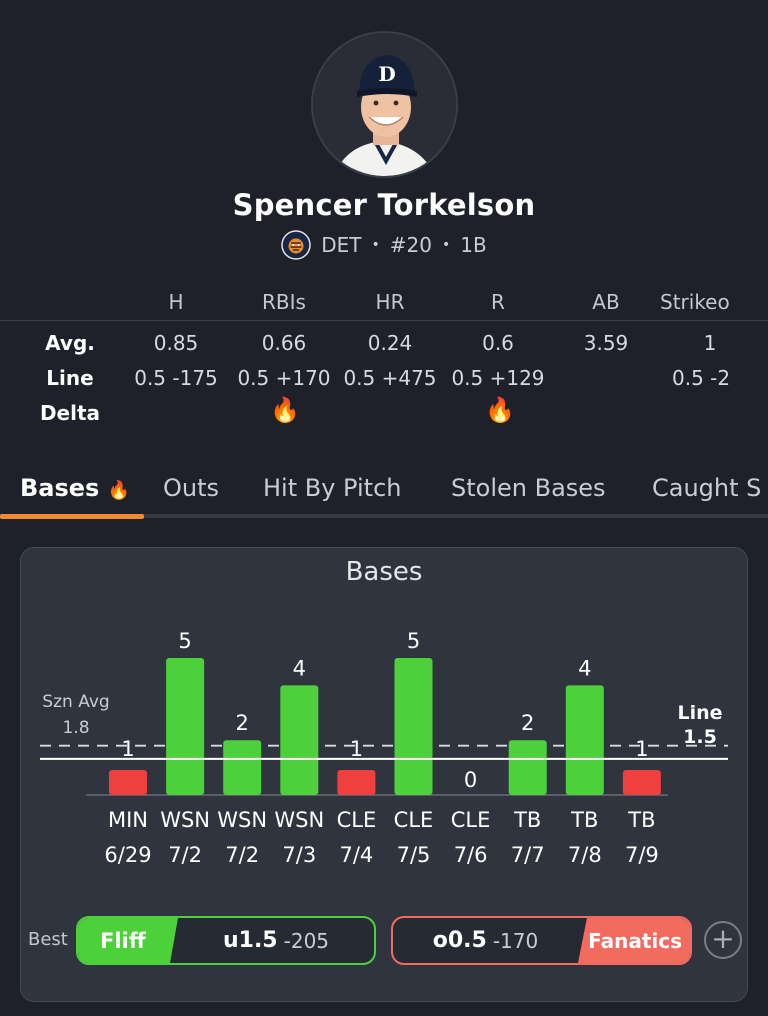  What do you see at coordinates (470, 780) in the screenshot?
I see `bar-value-label: 0` at bounding box center [470, 780].